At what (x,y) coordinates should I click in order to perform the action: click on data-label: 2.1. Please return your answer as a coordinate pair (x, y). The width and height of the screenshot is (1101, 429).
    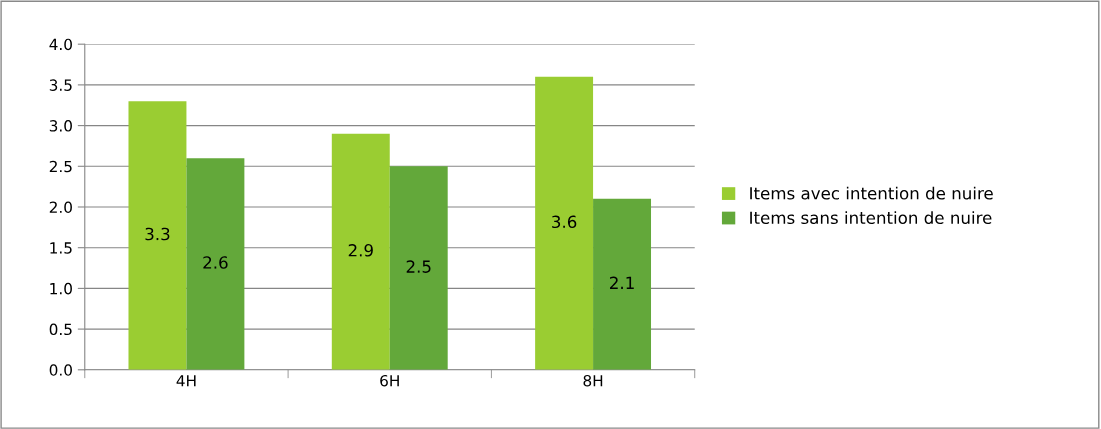
    Looking at the image, I should click on (622, 282).